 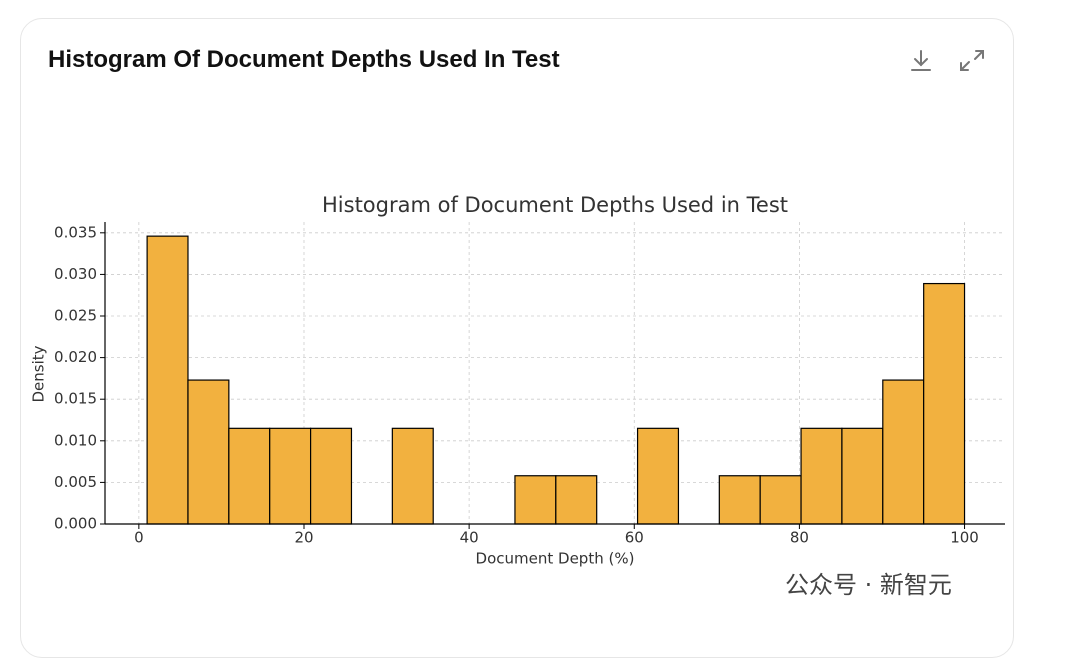 What do you see at coordinates (634, 538) in the screenshot?
I see `x-tick-label: 60` at bounding box center [634, 538].